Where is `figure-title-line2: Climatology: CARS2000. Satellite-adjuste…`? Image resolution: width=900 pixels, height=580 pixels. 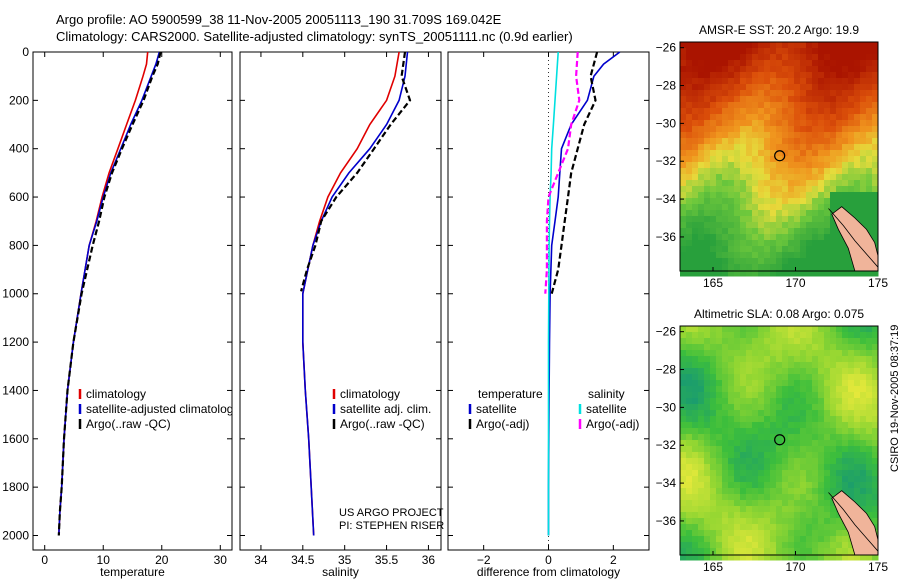
figure-title-line2: Climatology: CARS2000. Satellite-adjuste… is located at coordinates (314, 36).